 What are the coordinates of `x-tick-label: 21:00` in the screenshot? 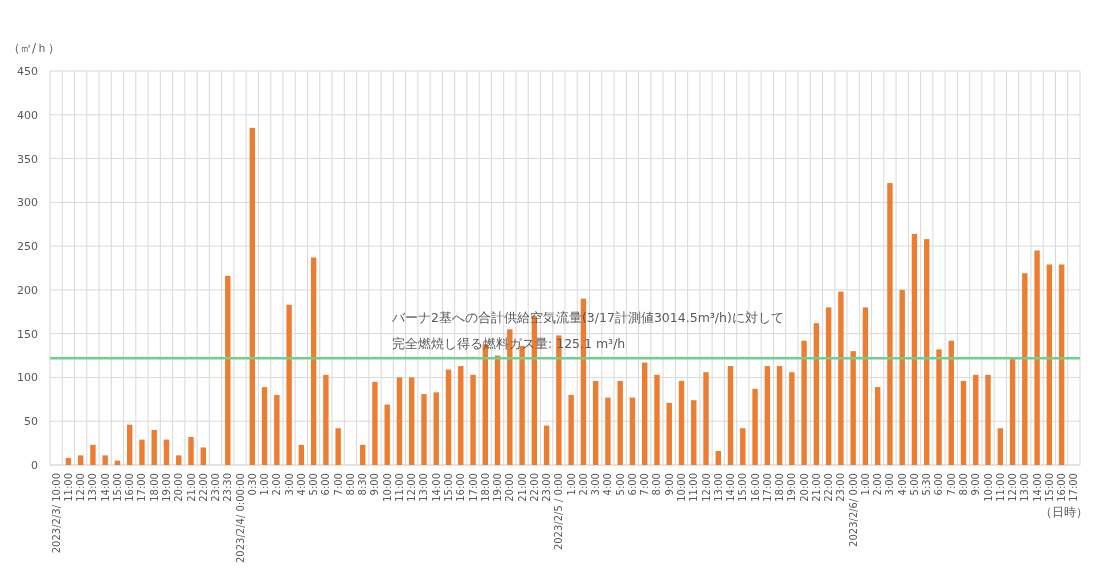 It's located at (191, 487).